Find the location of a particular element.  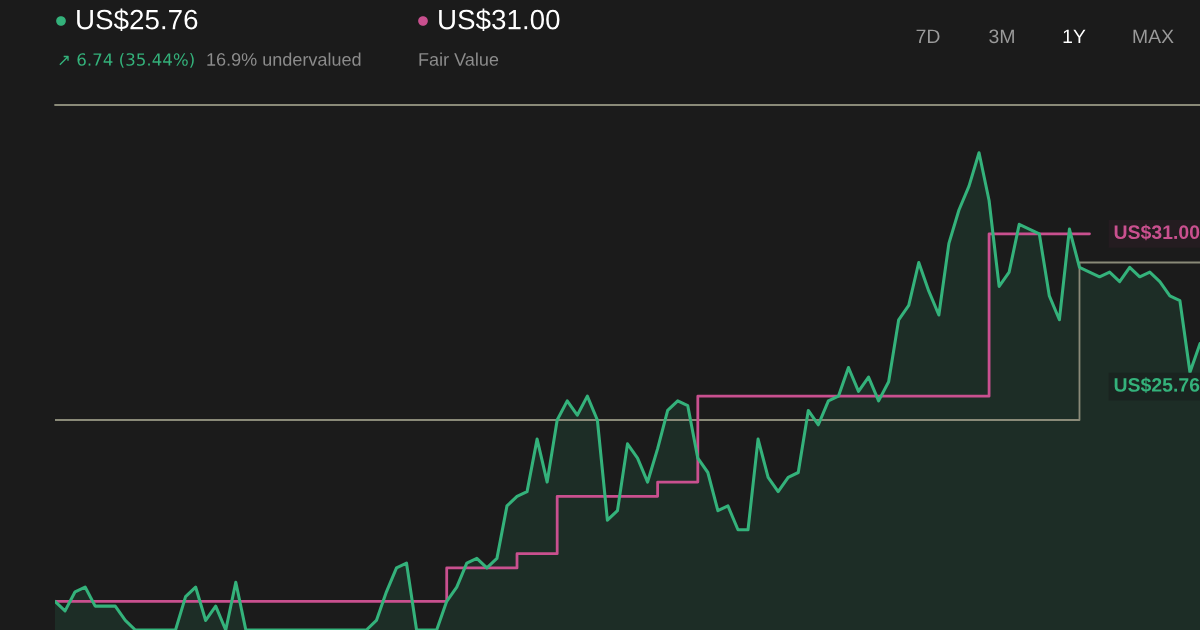

text: MAX is located at coordinates (1153, 36).